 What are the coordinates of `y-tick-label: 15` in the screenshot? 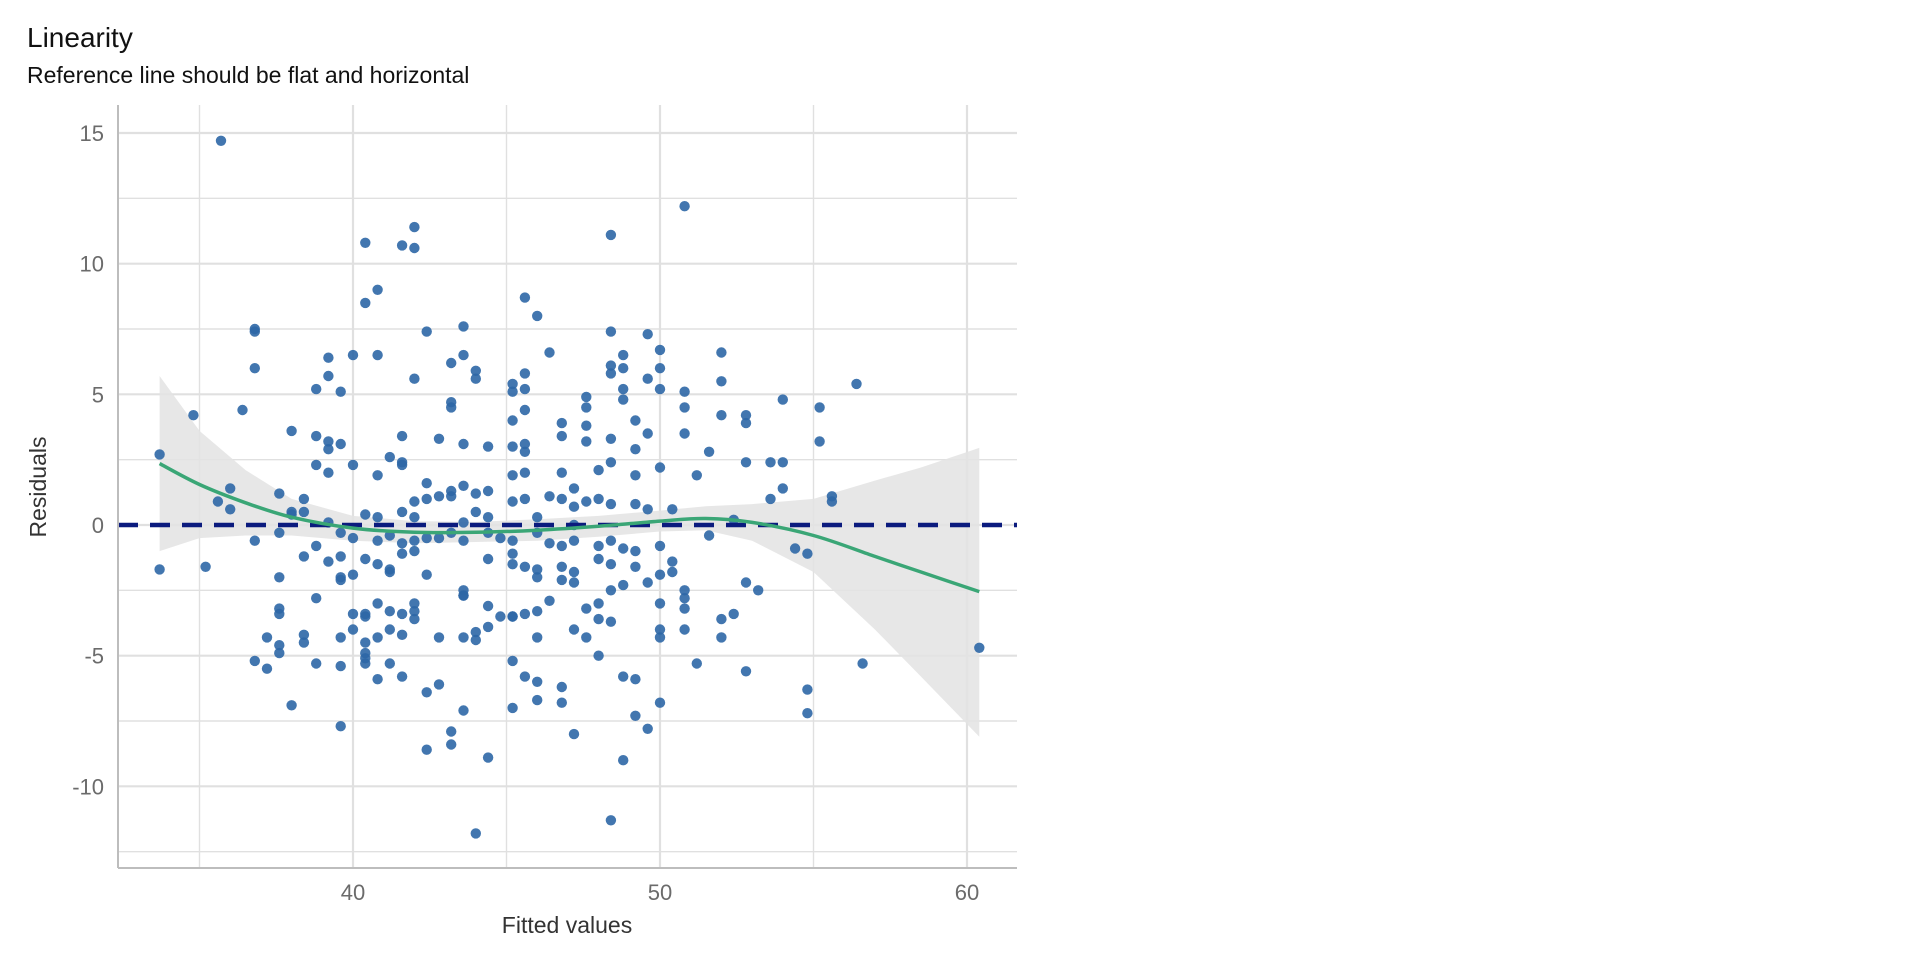 It's located at (92, 133).